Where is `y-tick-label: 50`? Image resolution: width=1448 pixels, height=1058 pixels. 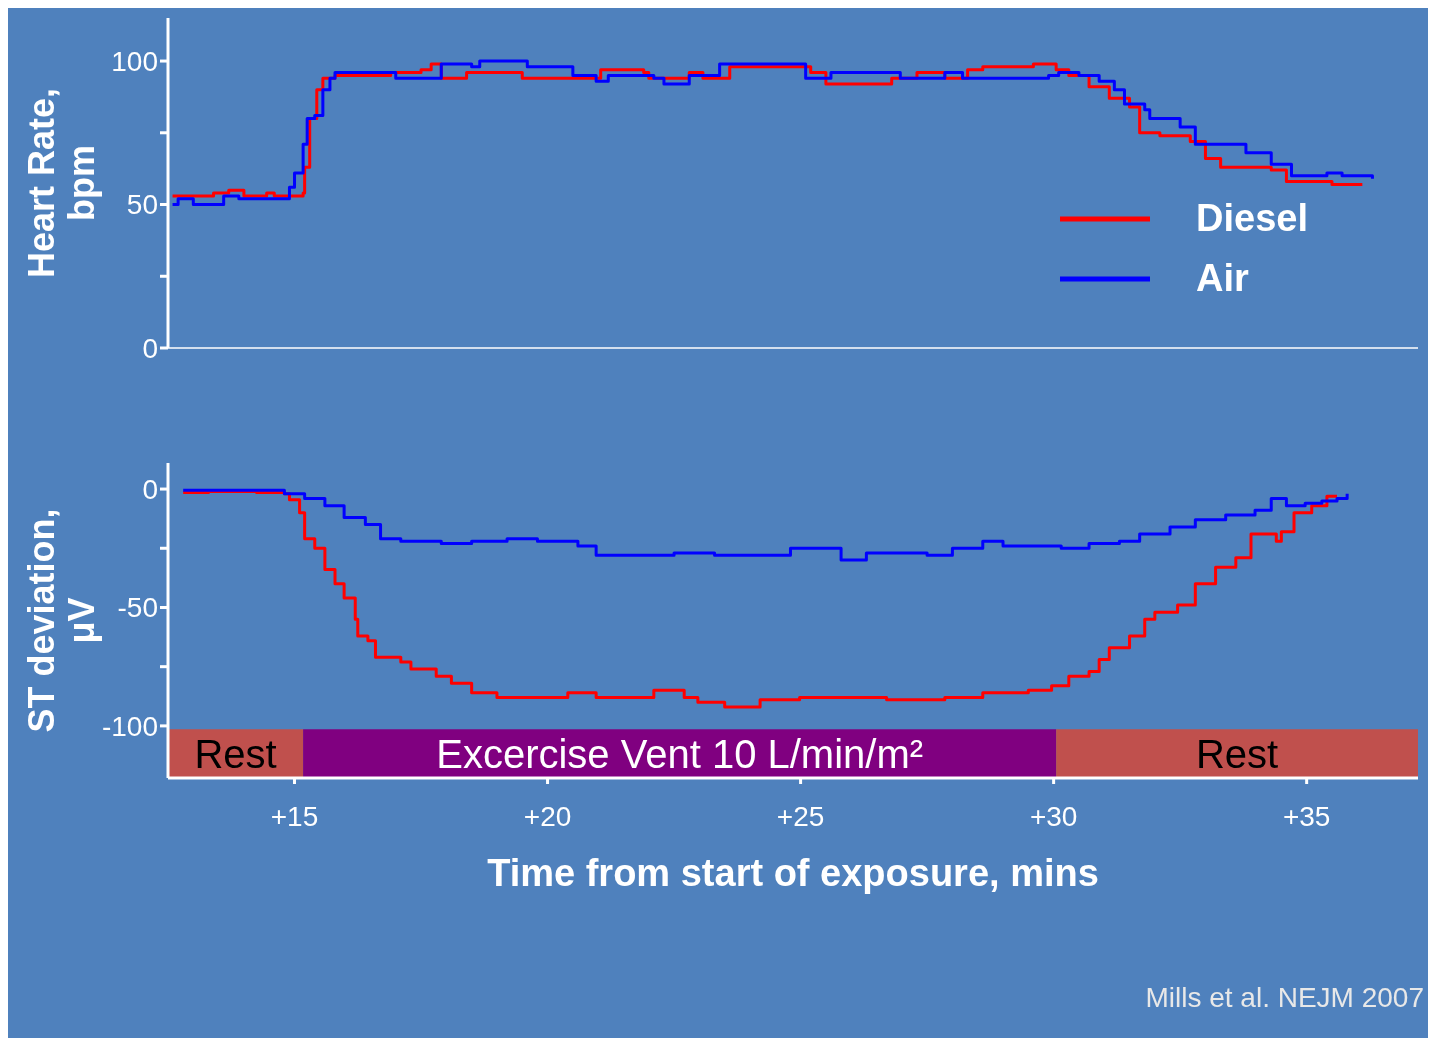
y-tick-label: 50 is located at coordinates (142, 205).